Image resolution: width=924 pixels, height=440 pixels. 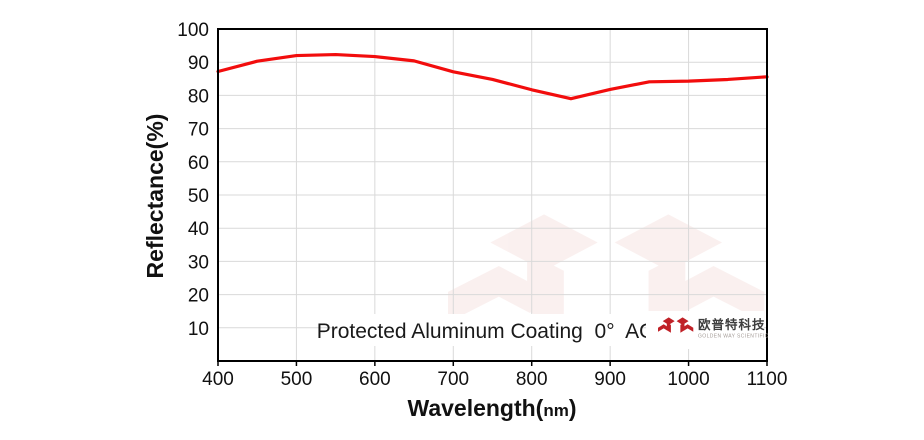 I want to click on y-tick-label: 20, so click(x=198, y=296).